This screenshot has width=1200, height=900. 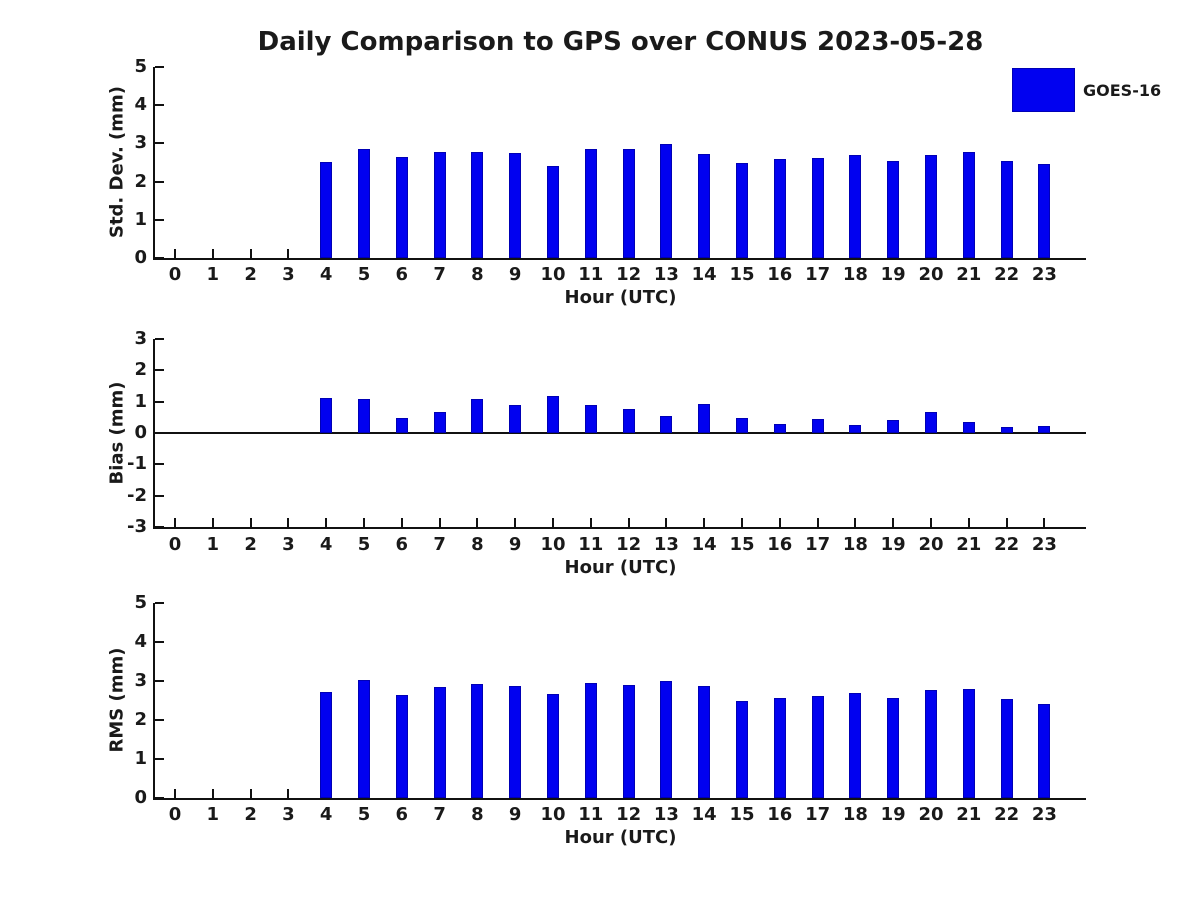 I want to click on std-dev-y-tick-label: 1, so click(x=140, y=219).